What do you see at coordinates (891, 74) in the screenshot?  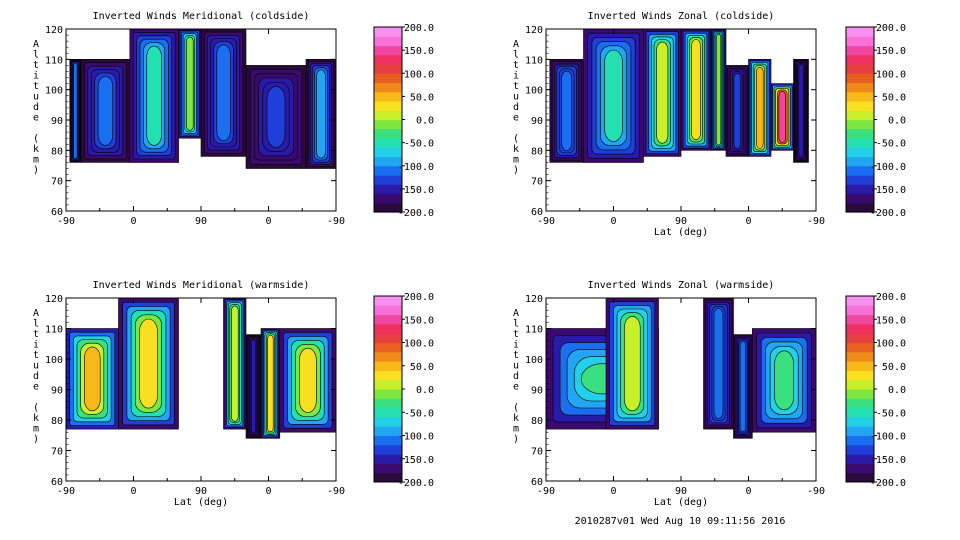 I see `colorbar-tick-label: 100.0` at bounding box center [891, 74].